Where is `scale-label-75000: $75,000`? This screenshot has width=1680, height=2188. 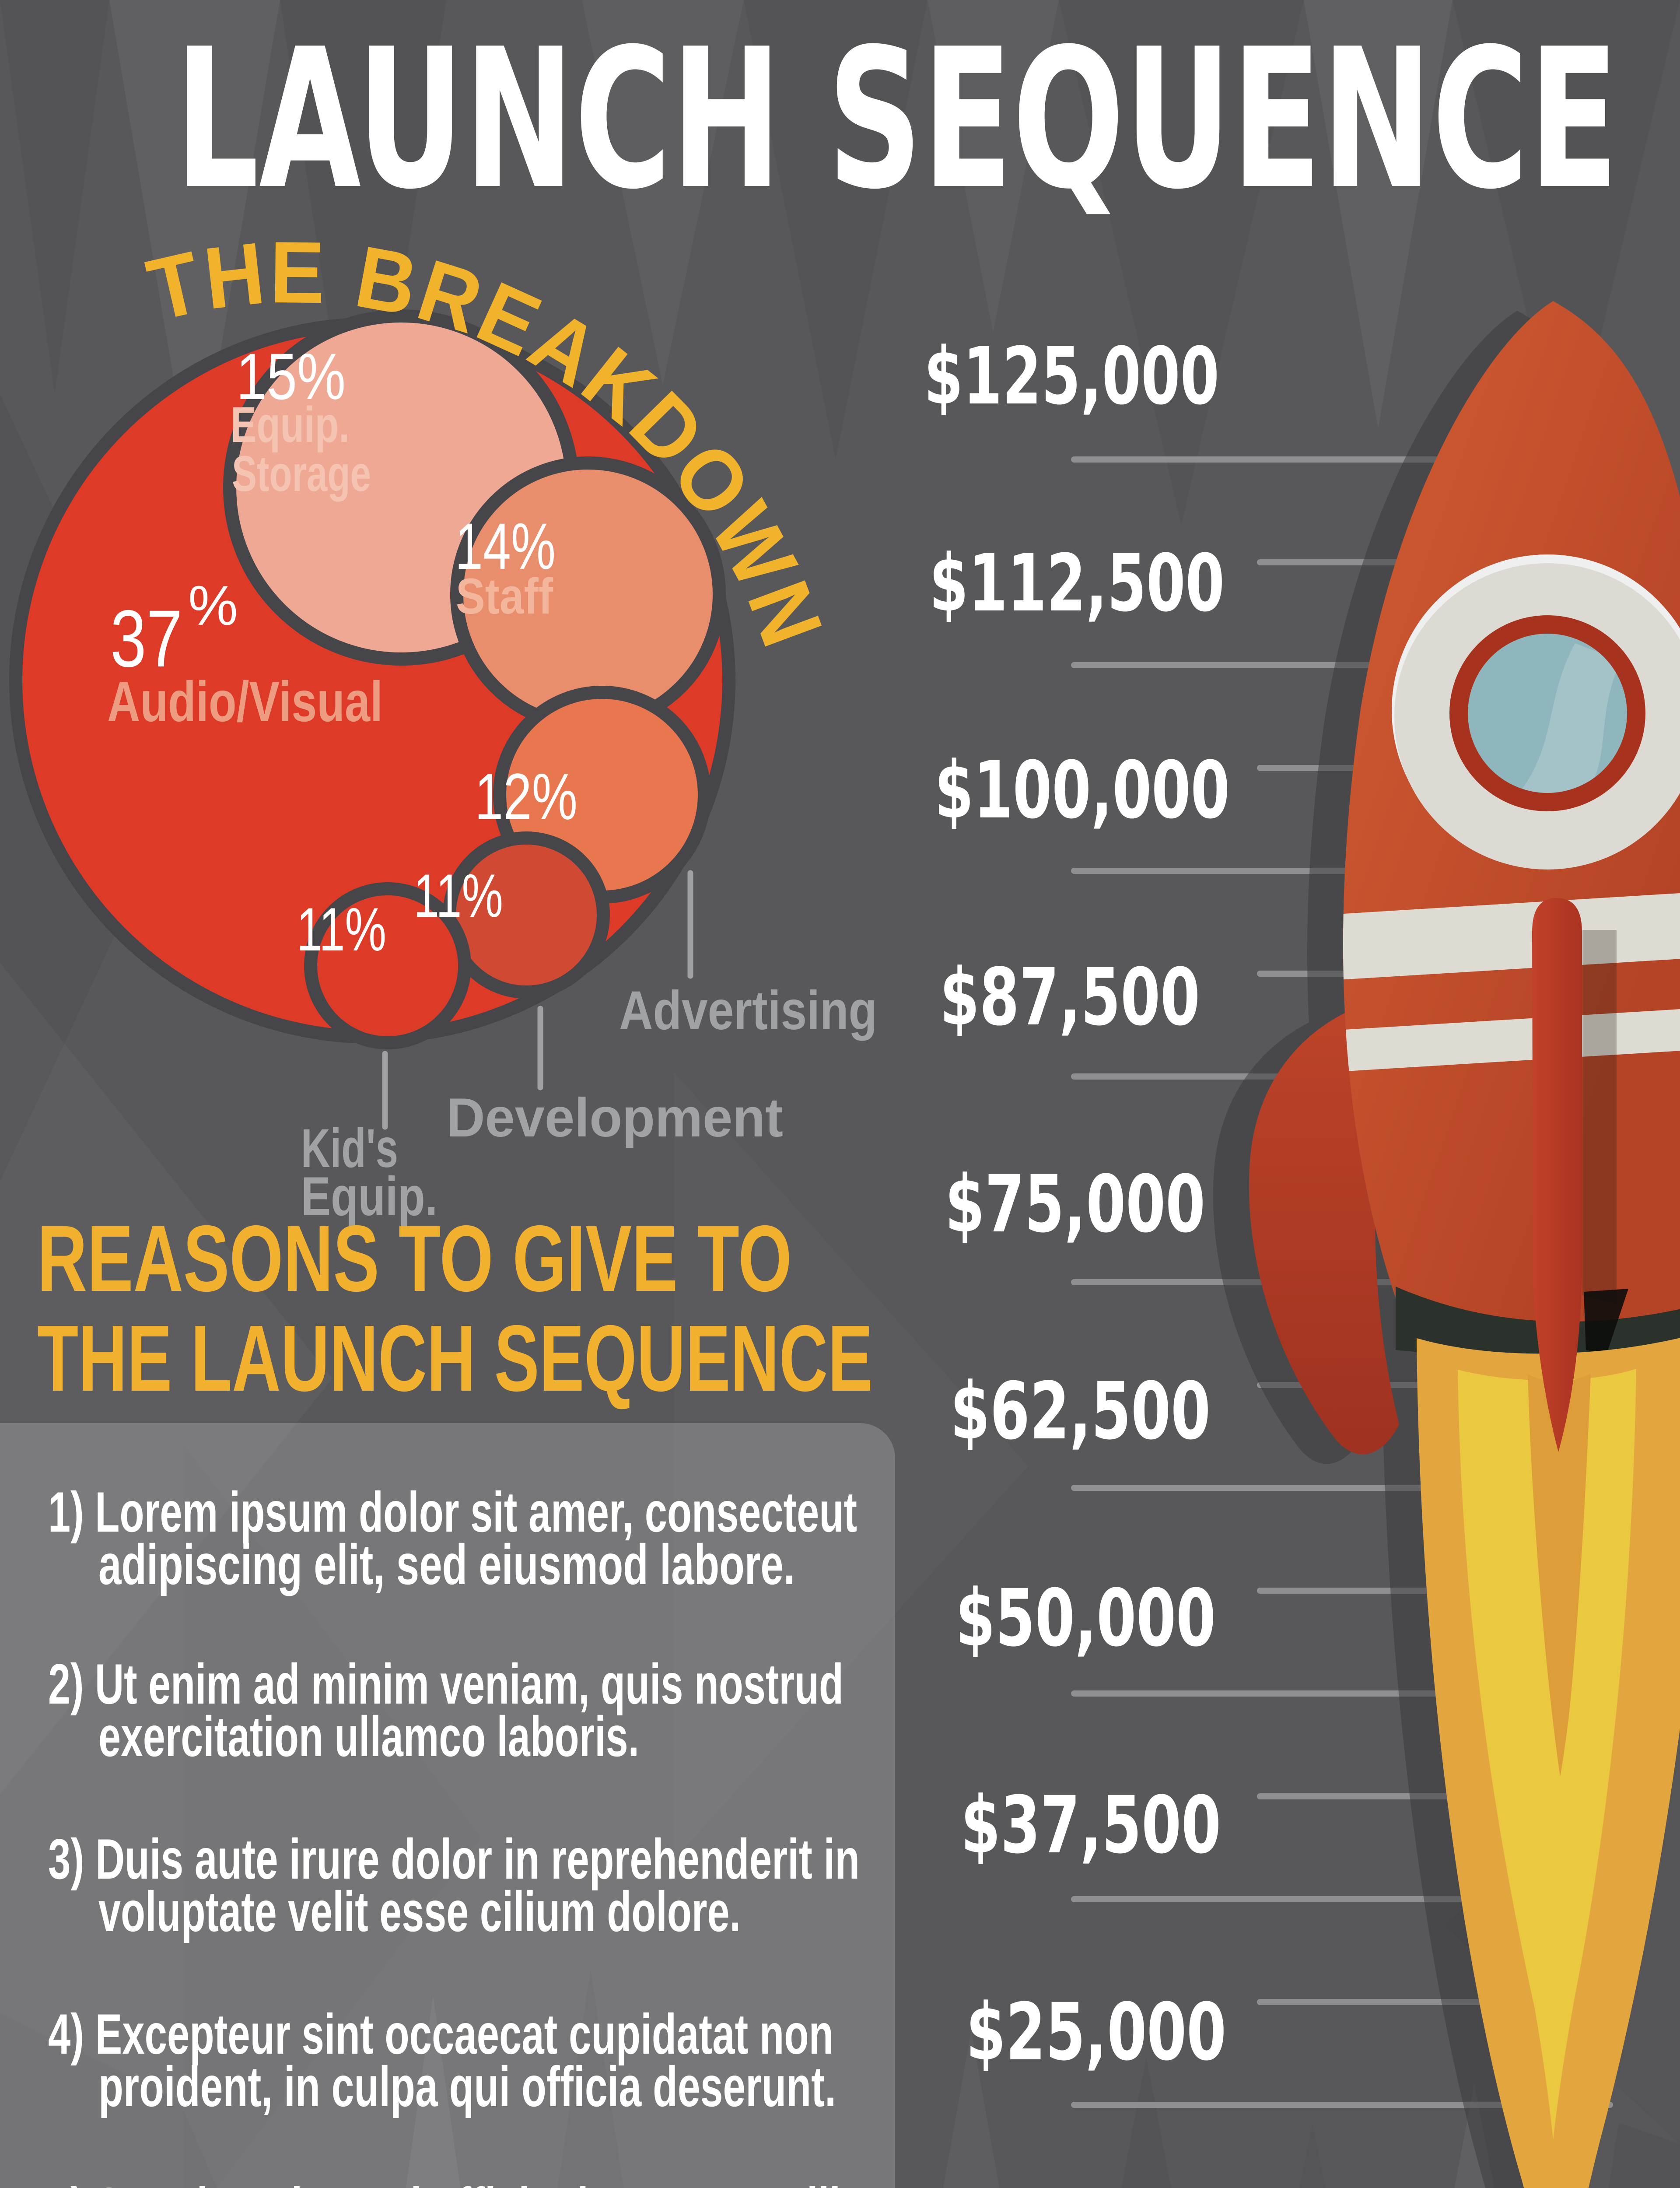
scale-label-75000: $75,000 is located at coordinates (1075, 1204).